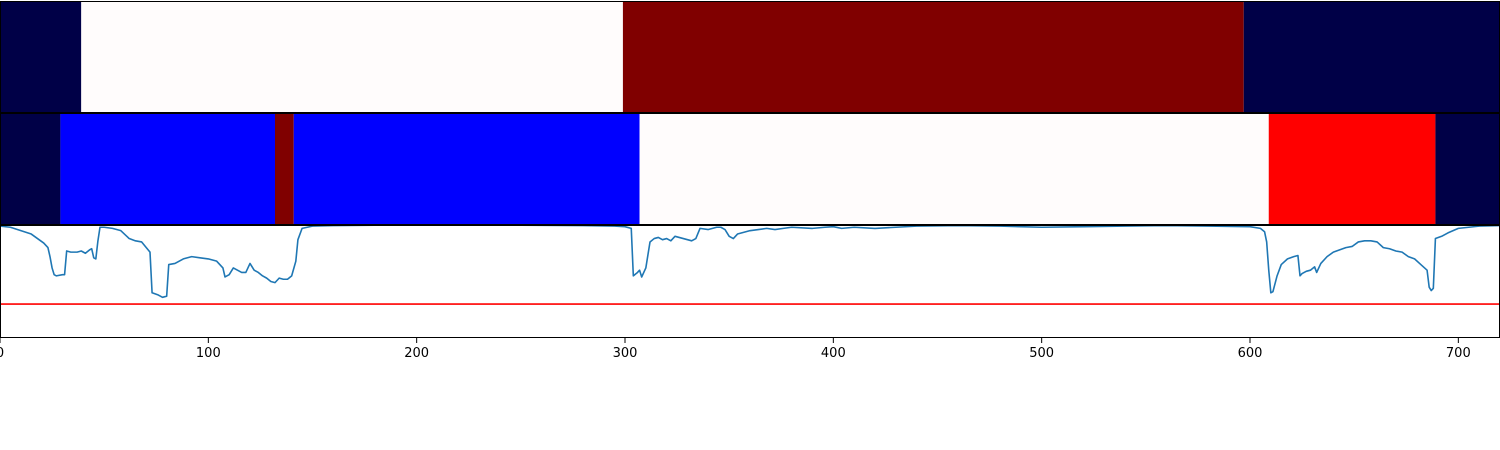 The image size is (1500, 450). What do you see at coordinates (1458, 353) in the screenshot?
I see `x-tick-label-700: 700` at bounding box center [1458, 353].